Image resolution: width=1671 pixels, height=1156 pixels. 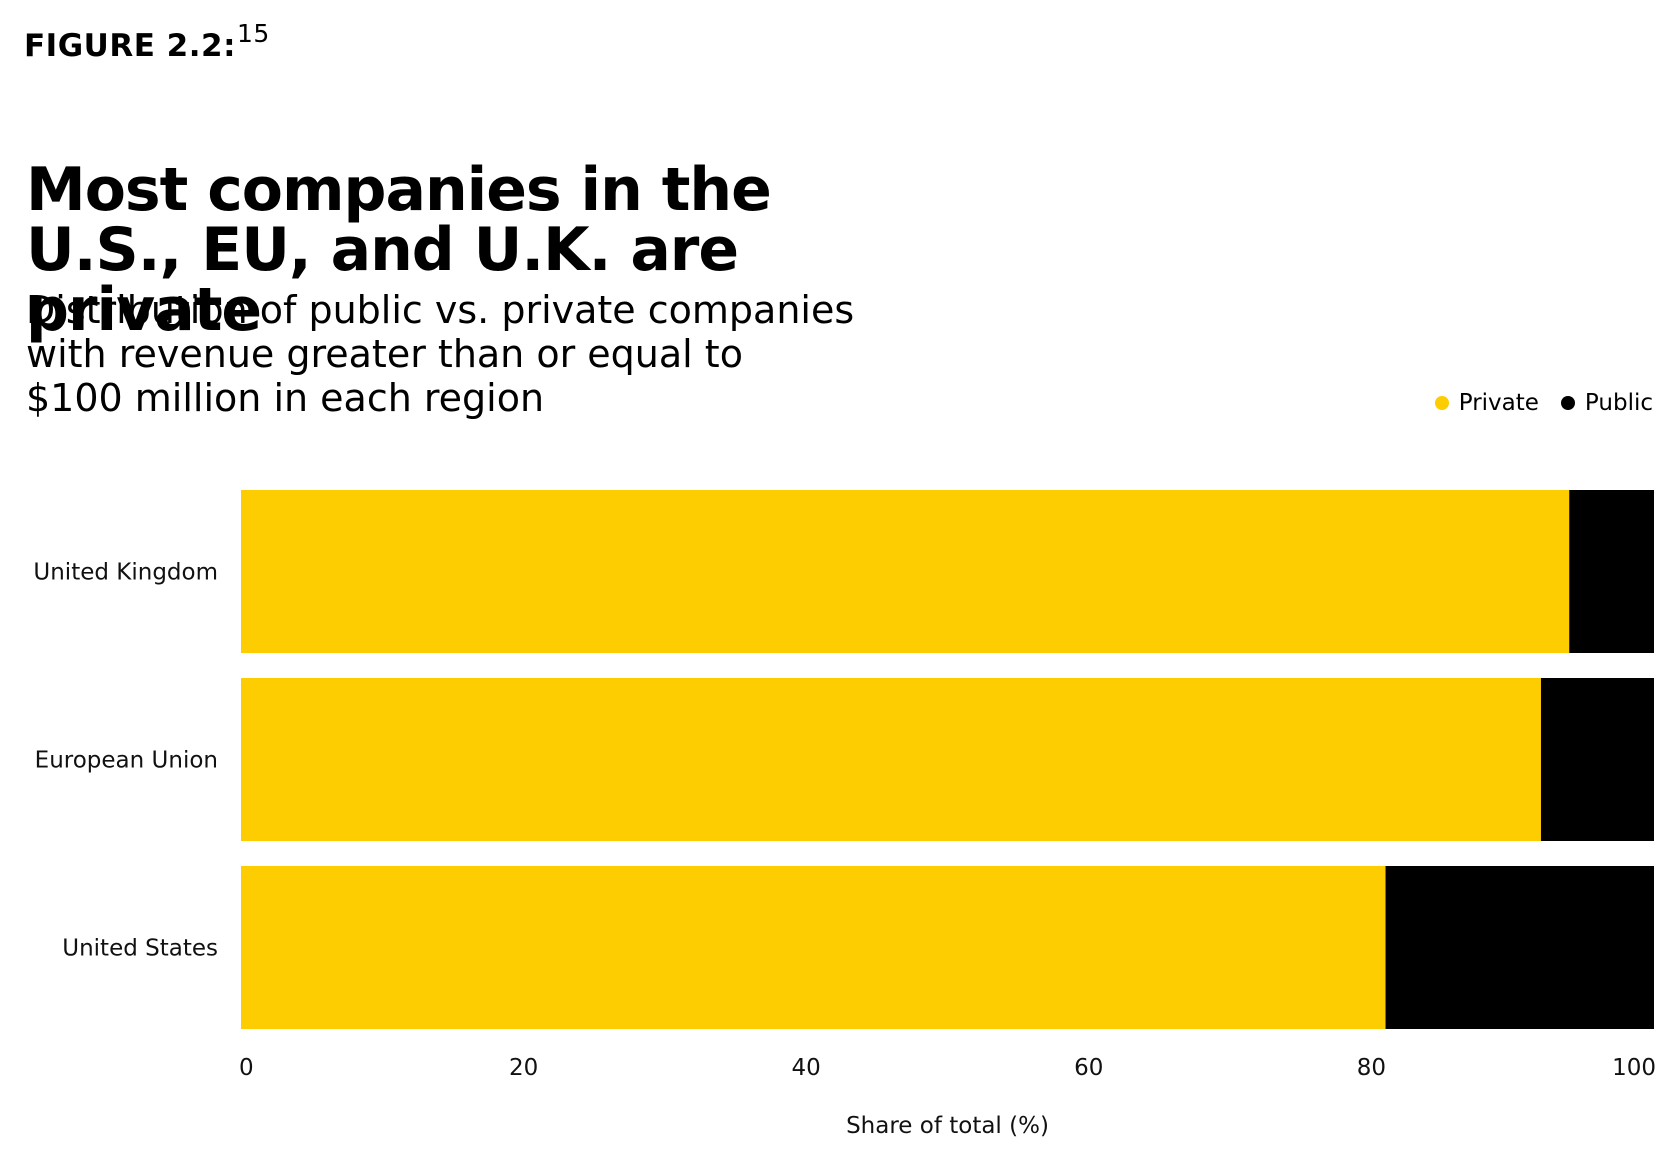 I want to click on category-label-united-kingdom: United Kingdom, so click(x=125, y=573).